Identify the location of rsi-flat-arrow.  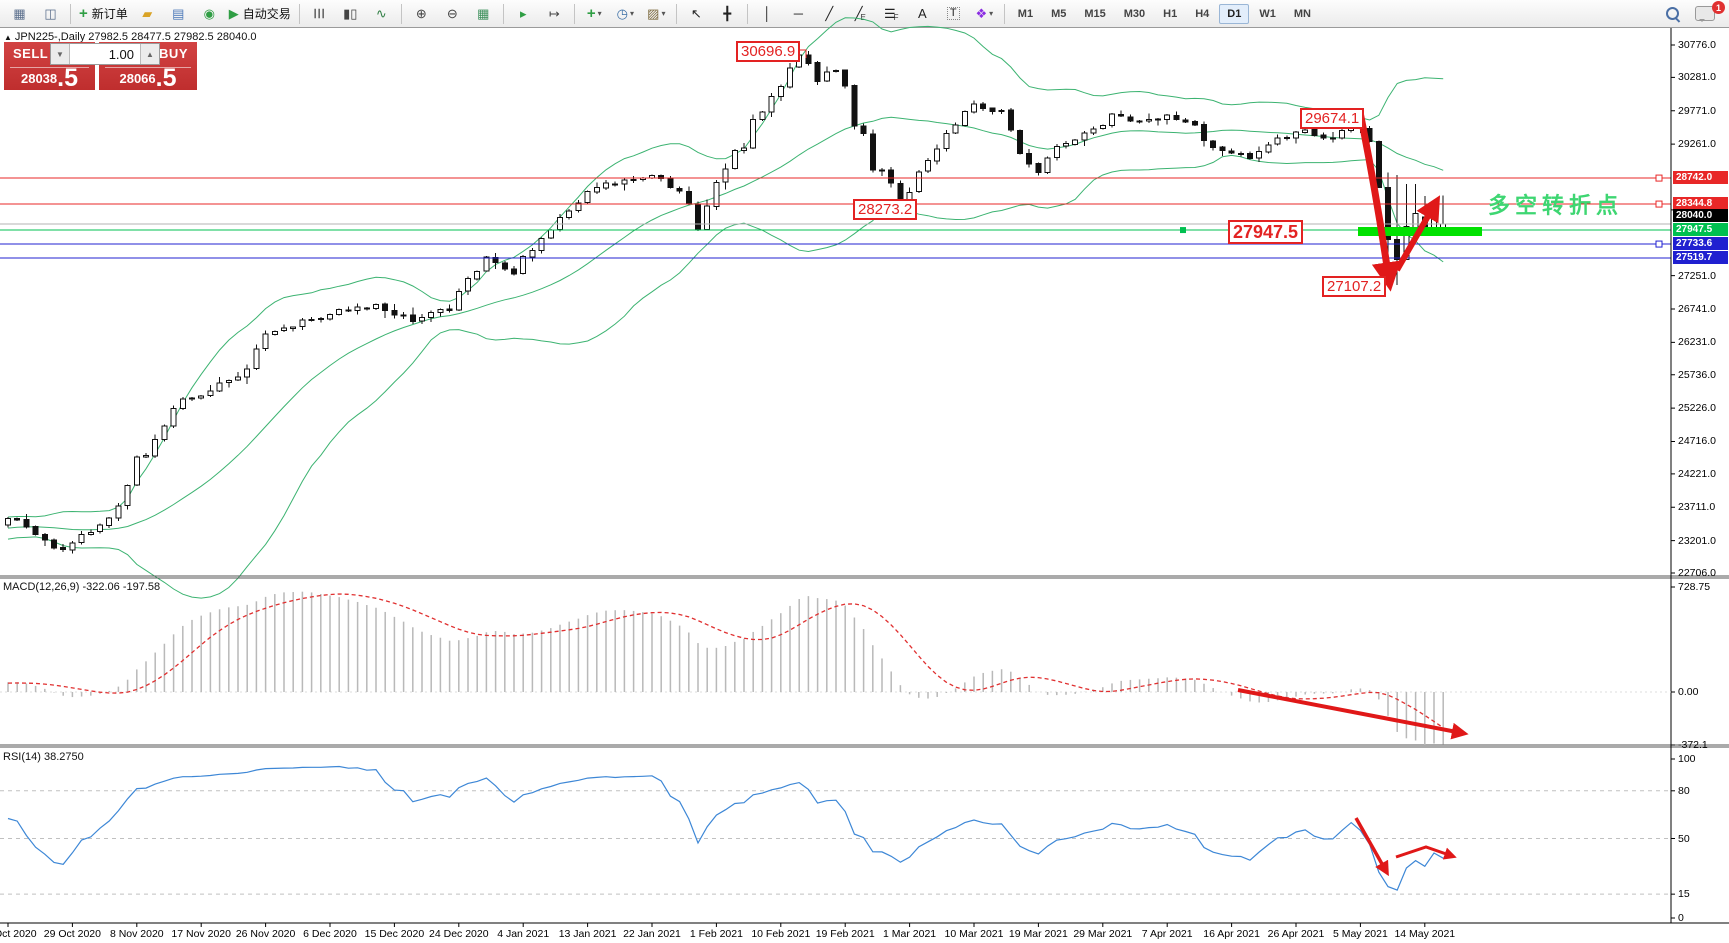
(1426, 852).